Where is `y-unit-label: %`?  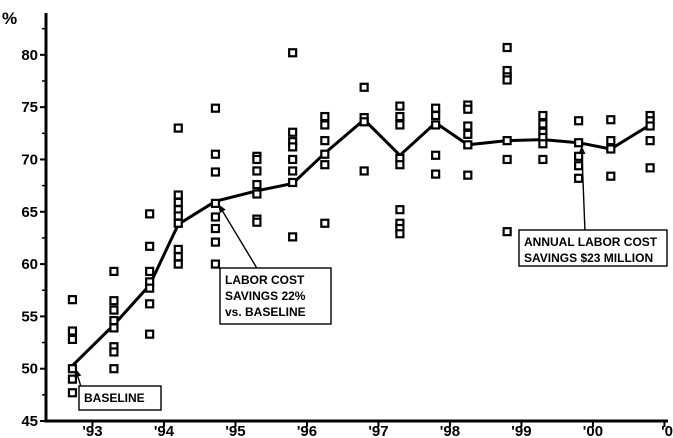
y-unit-label: % is located at coordinates (9, 18).